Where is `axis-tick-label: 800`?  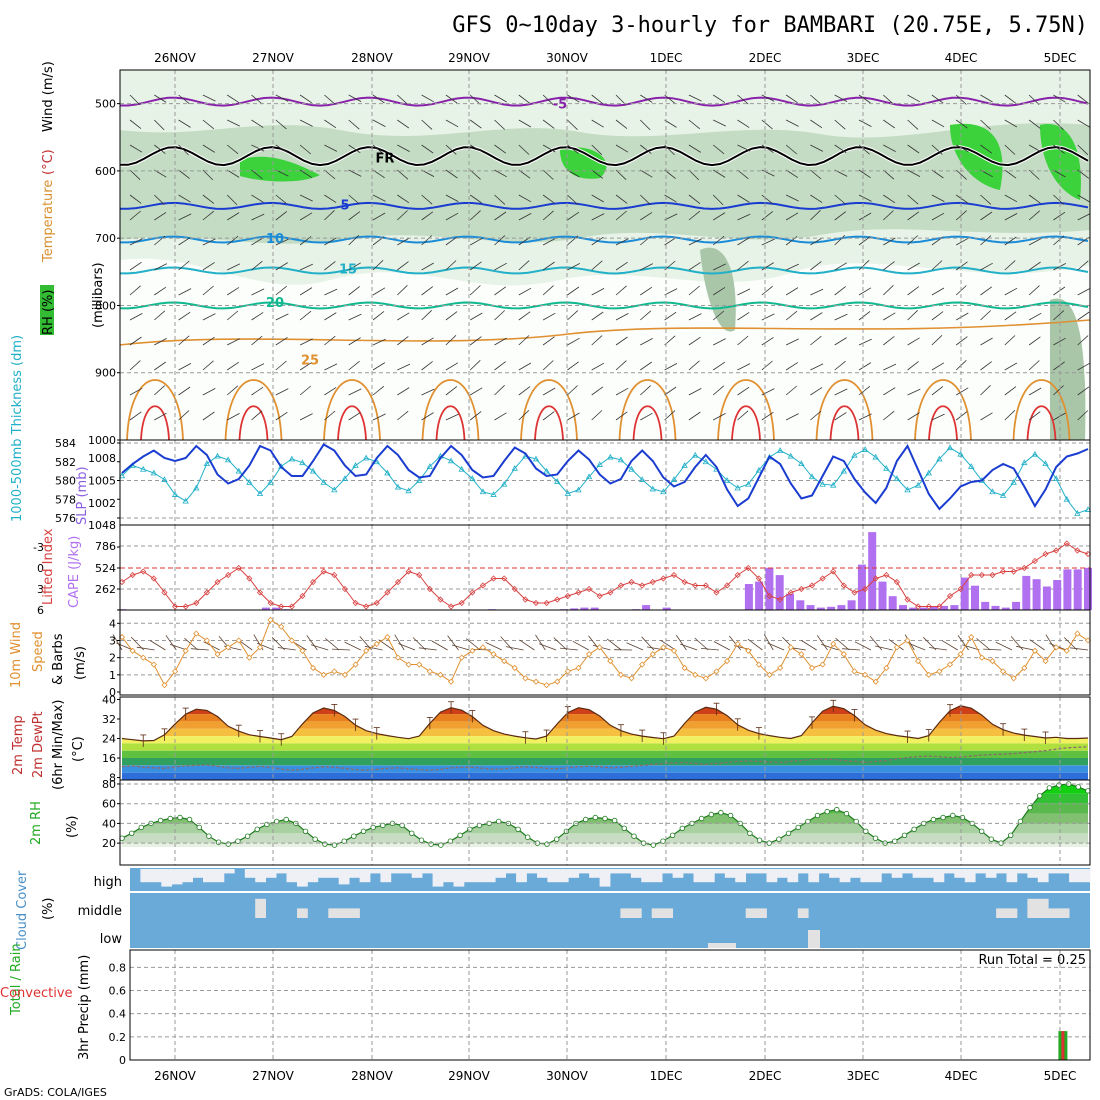
axis-tick-label: 800 is located at coordinates (105, 305).